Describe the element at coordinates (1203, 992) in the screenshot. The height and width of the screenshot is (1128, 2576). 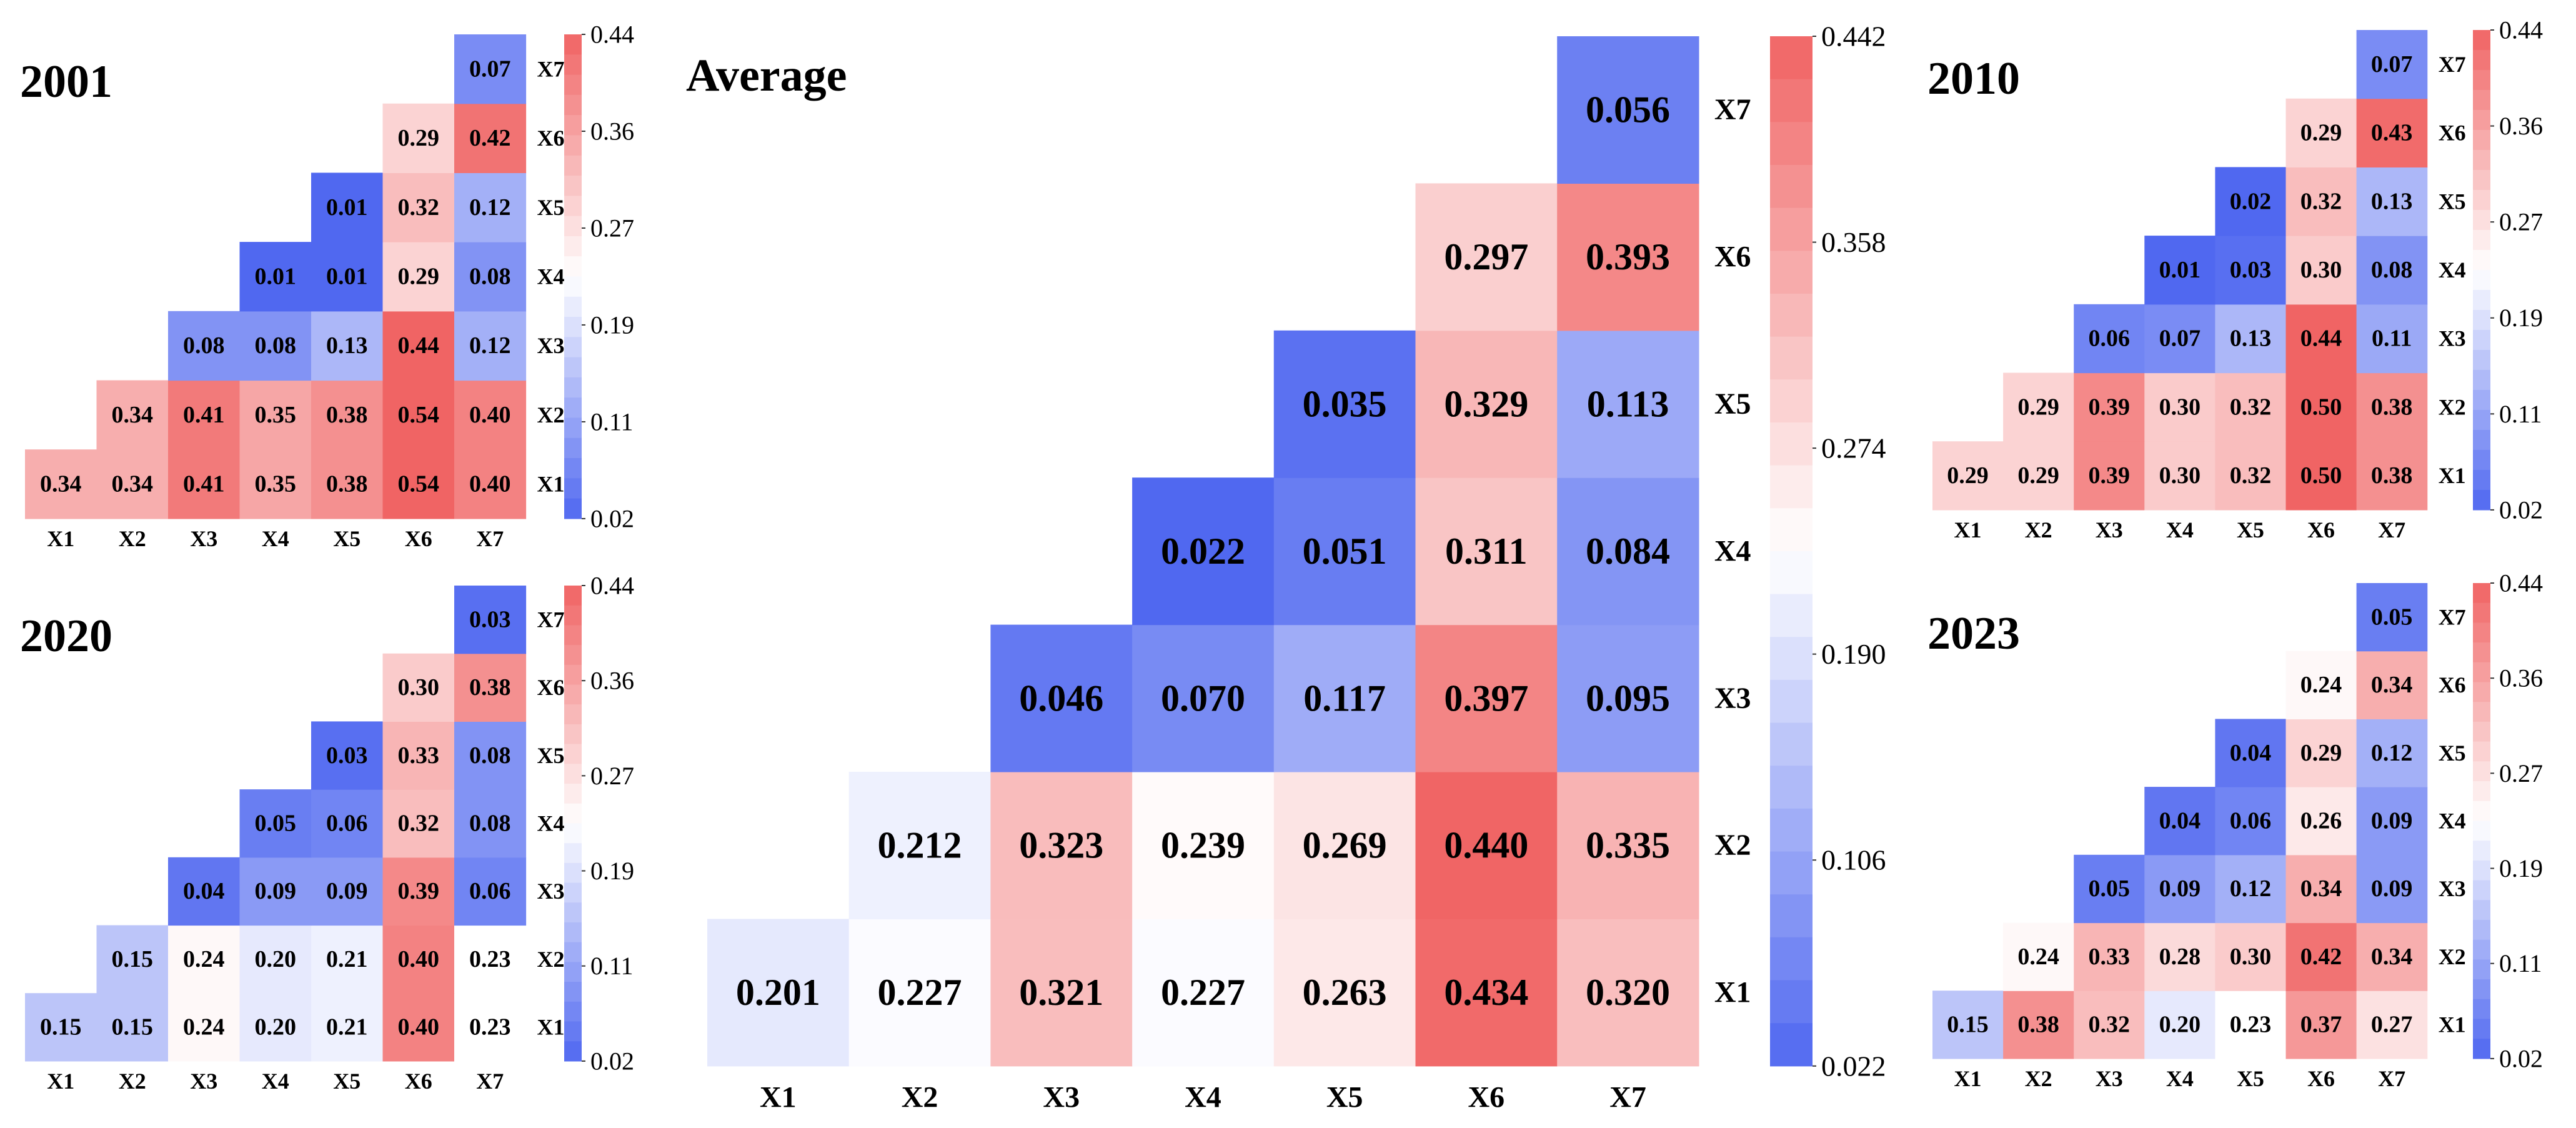
I see `cell-value-label: 0.227` at that location.